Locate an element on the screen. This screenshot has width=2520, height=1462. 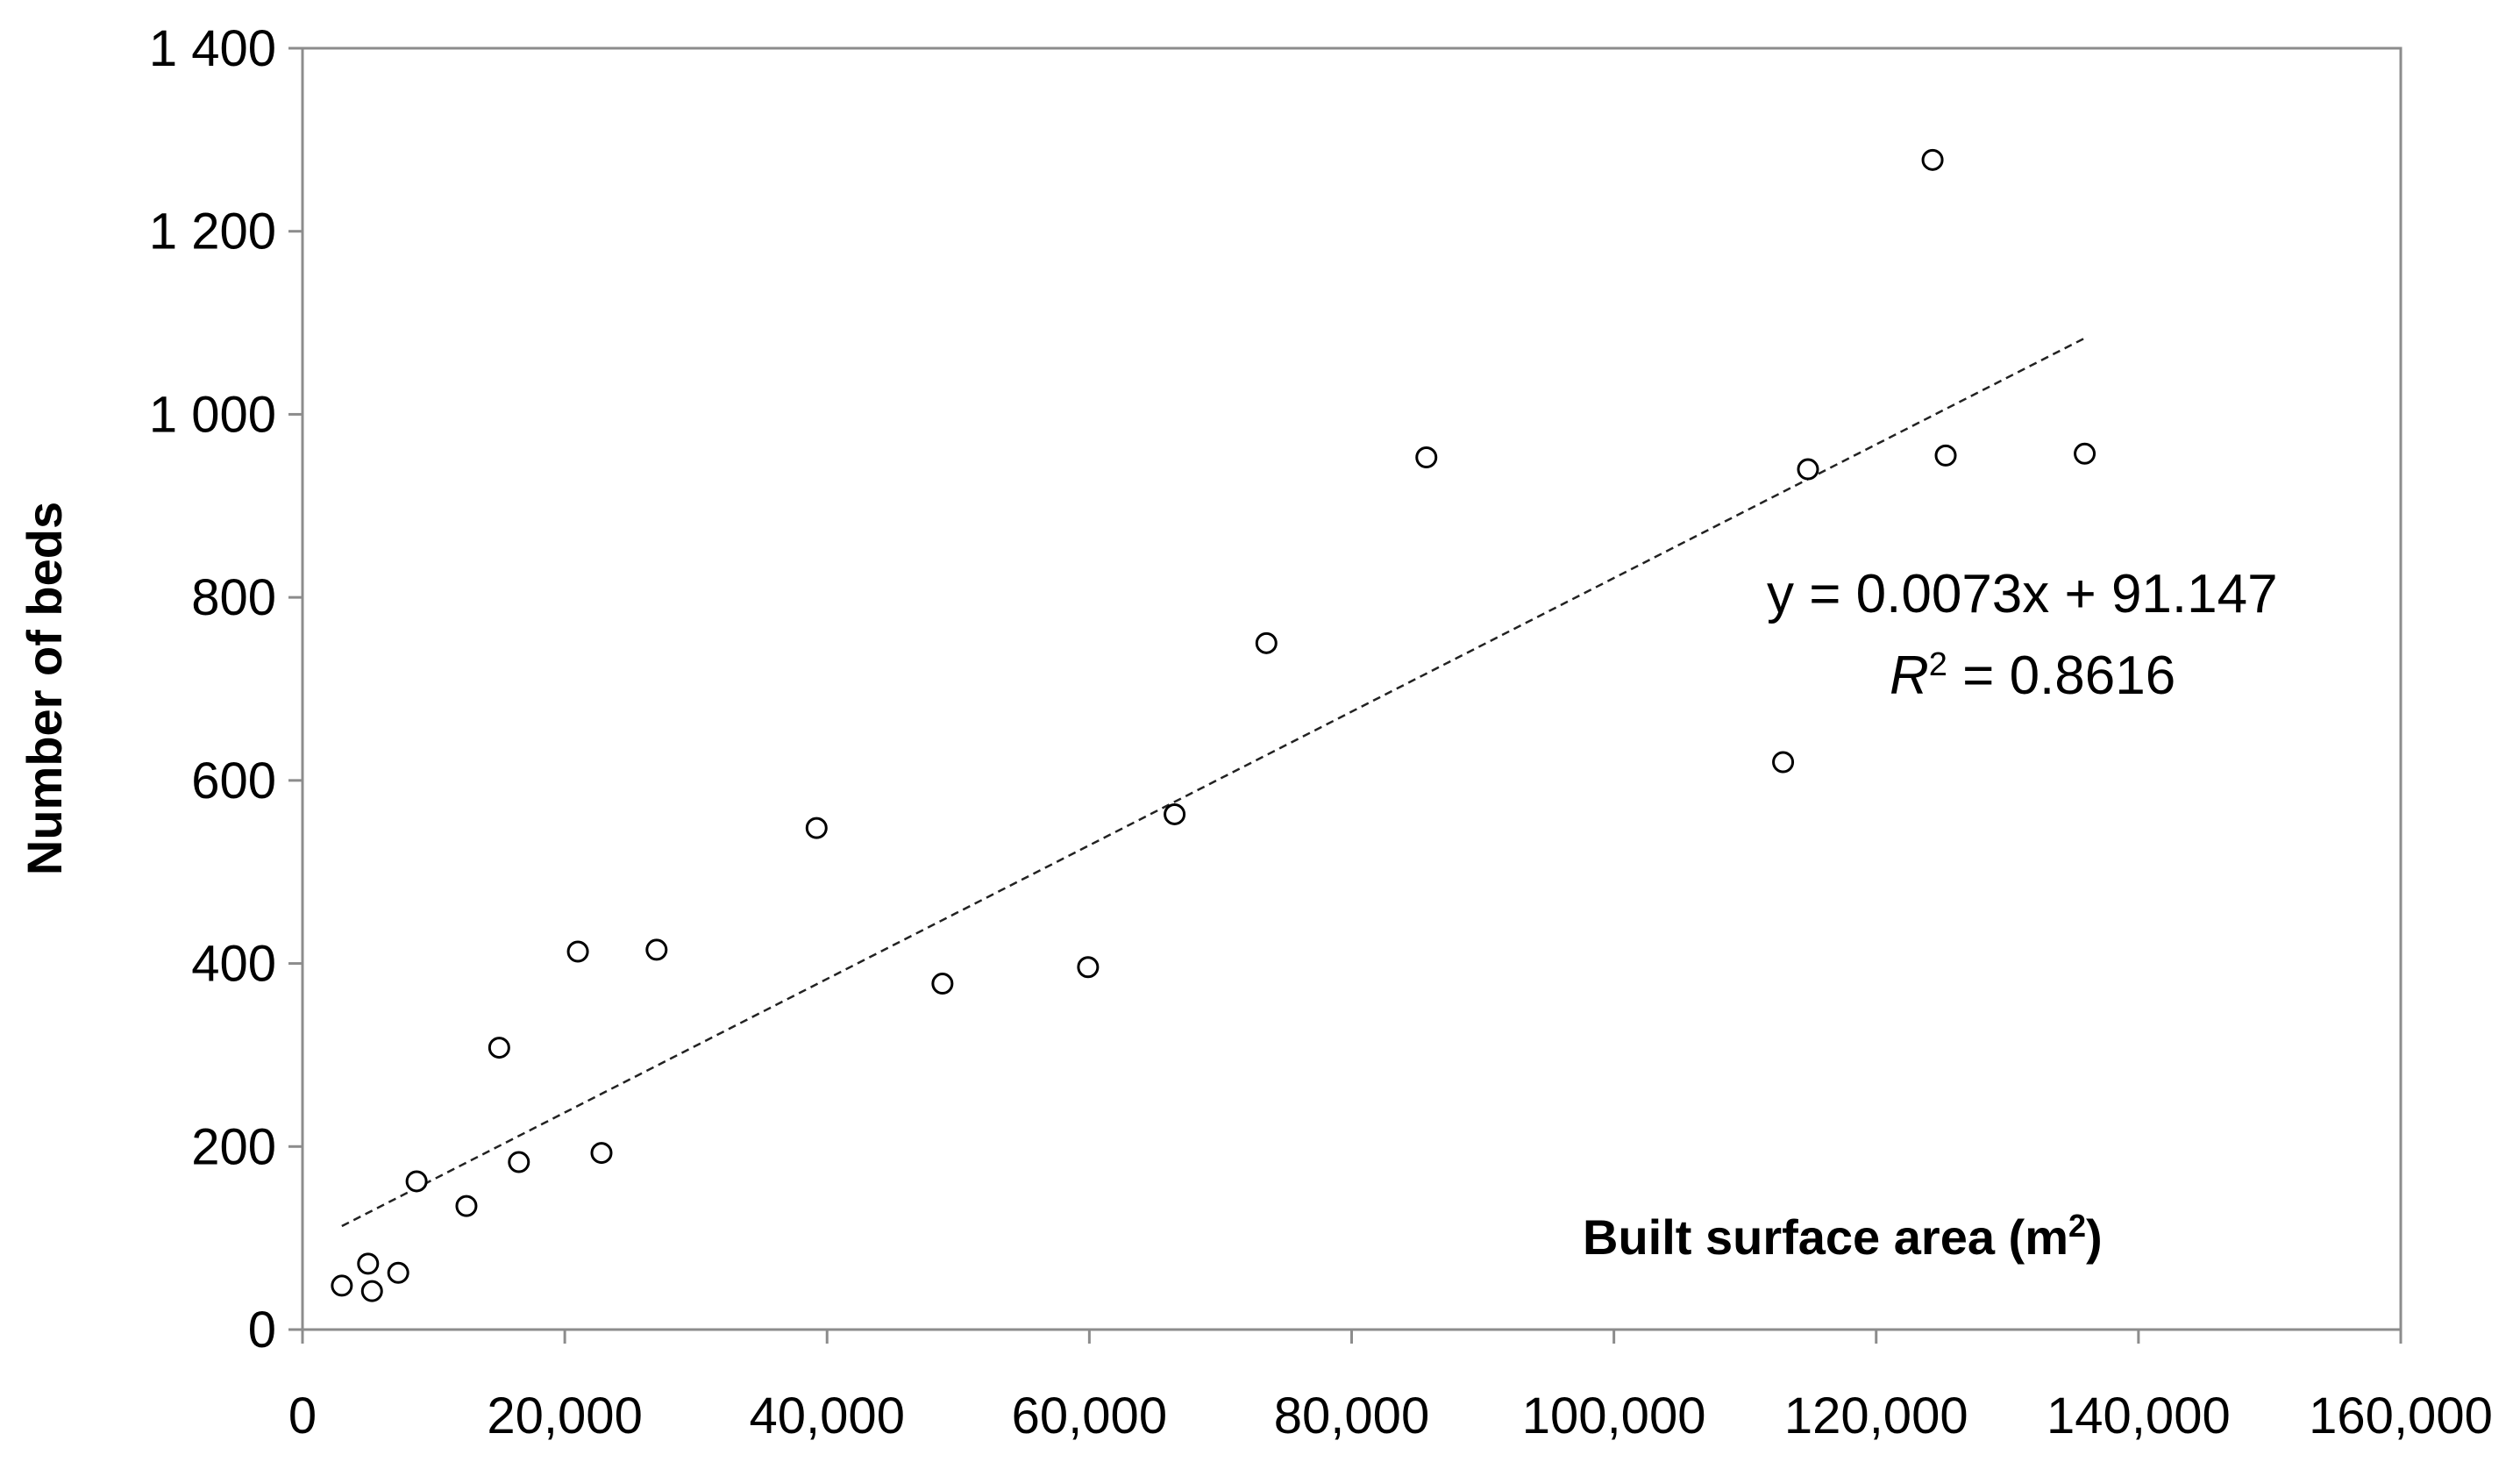
trendline-equation: y = 0.0073x + 91.147 is located at coordinates (2022, 594).